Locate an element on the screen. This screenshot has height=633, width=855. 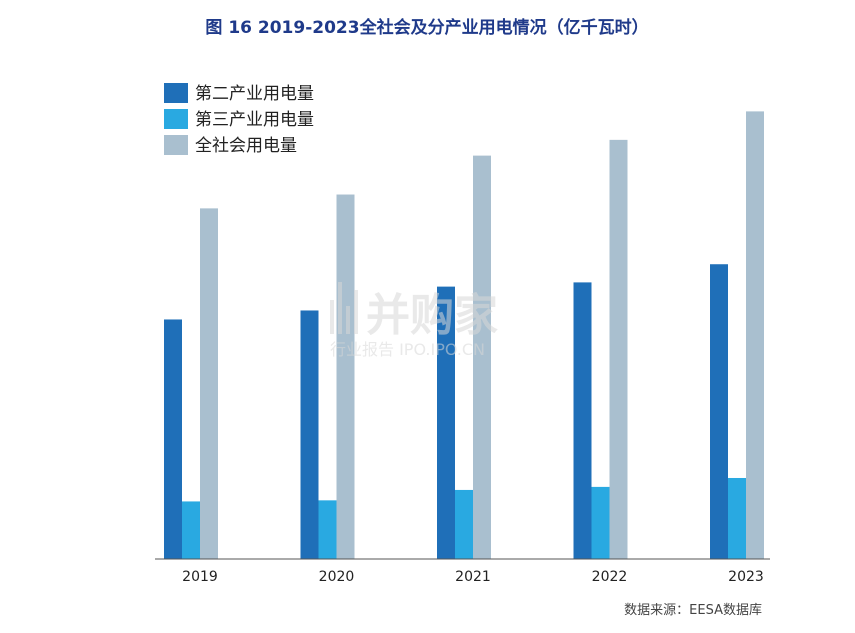
x-tick-label: 2022 is located at coordinates (610, 577).